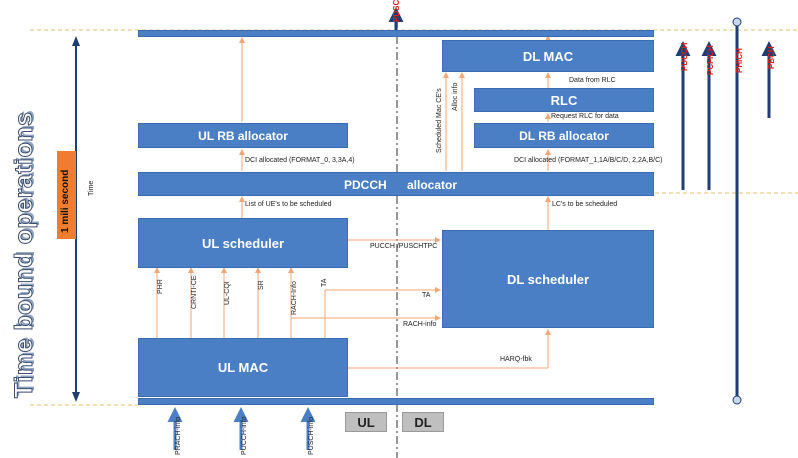 This screenshot has width=798, height=458. What do you see at coordinates (24, 254) in the screenshot?
I see `time-bound-title: Time bound operations` at bounding box center [24, 254].